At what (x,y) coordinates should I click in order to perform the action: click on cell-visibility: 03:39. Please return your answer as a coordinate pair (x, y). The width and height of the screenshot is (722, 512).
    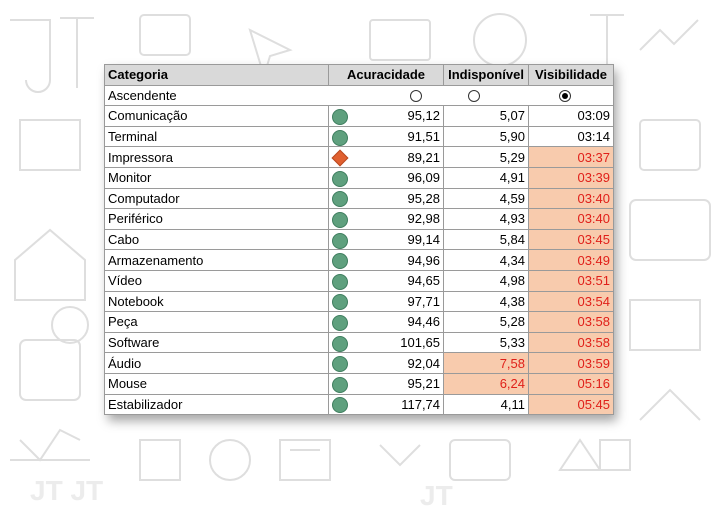
    Looking at the image, I should click on (571, 177).